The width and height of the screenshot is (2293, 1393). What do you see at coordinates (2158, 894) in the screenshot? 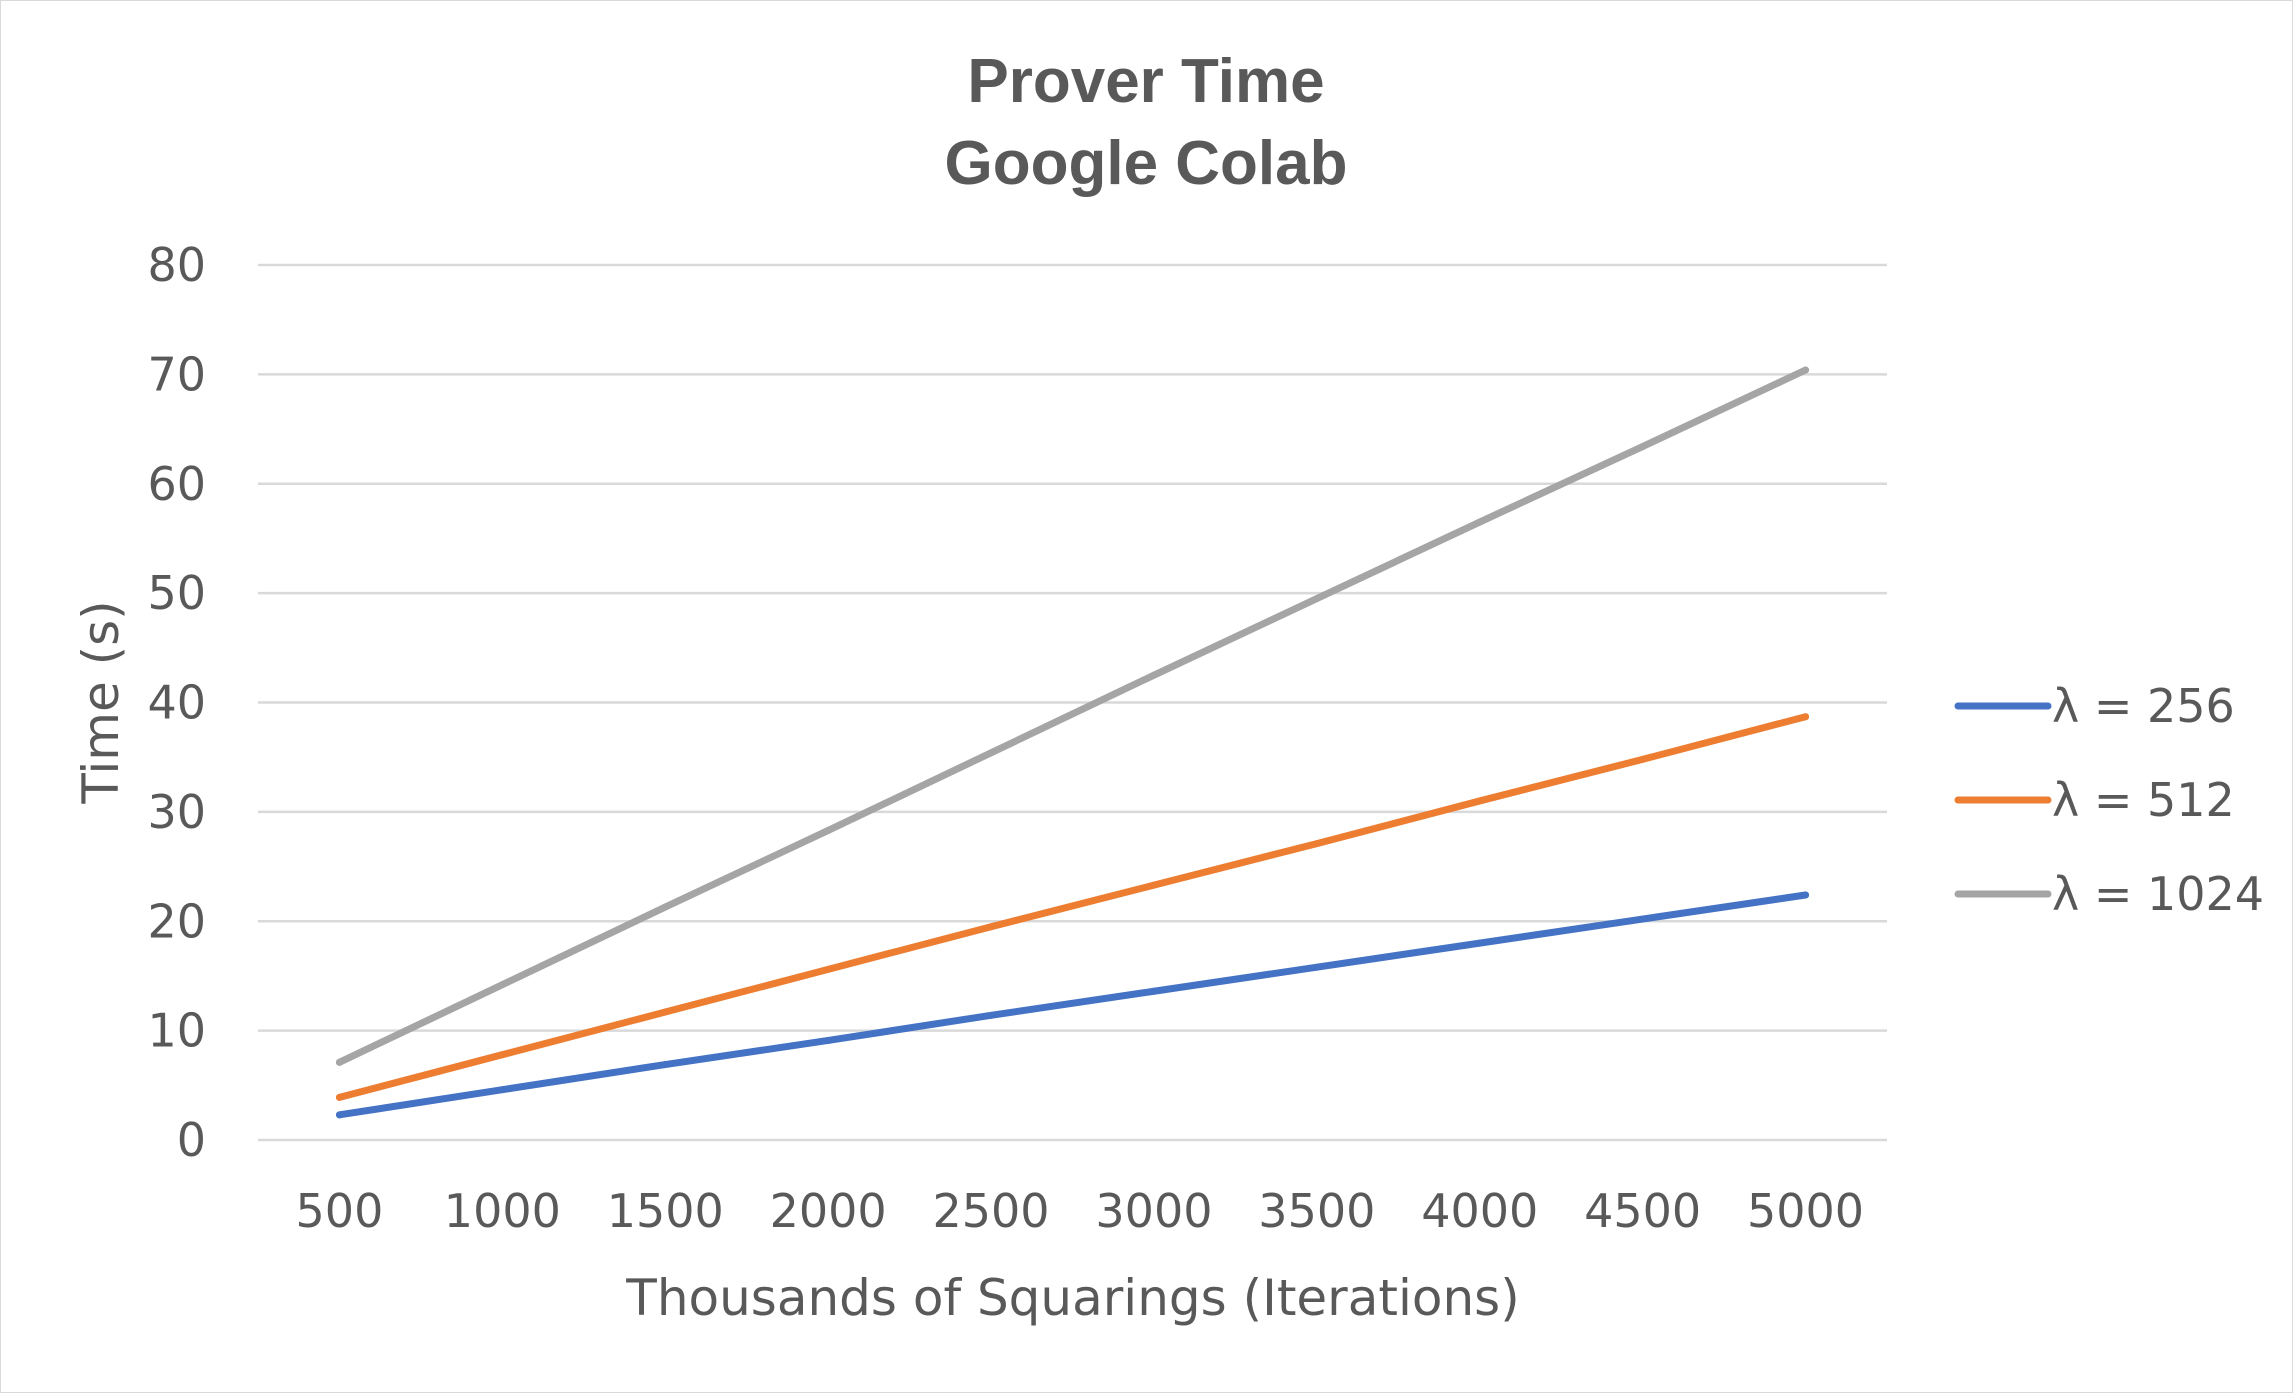
I see `legend-label: λ = 1024` at bounding box center [2158, 894].